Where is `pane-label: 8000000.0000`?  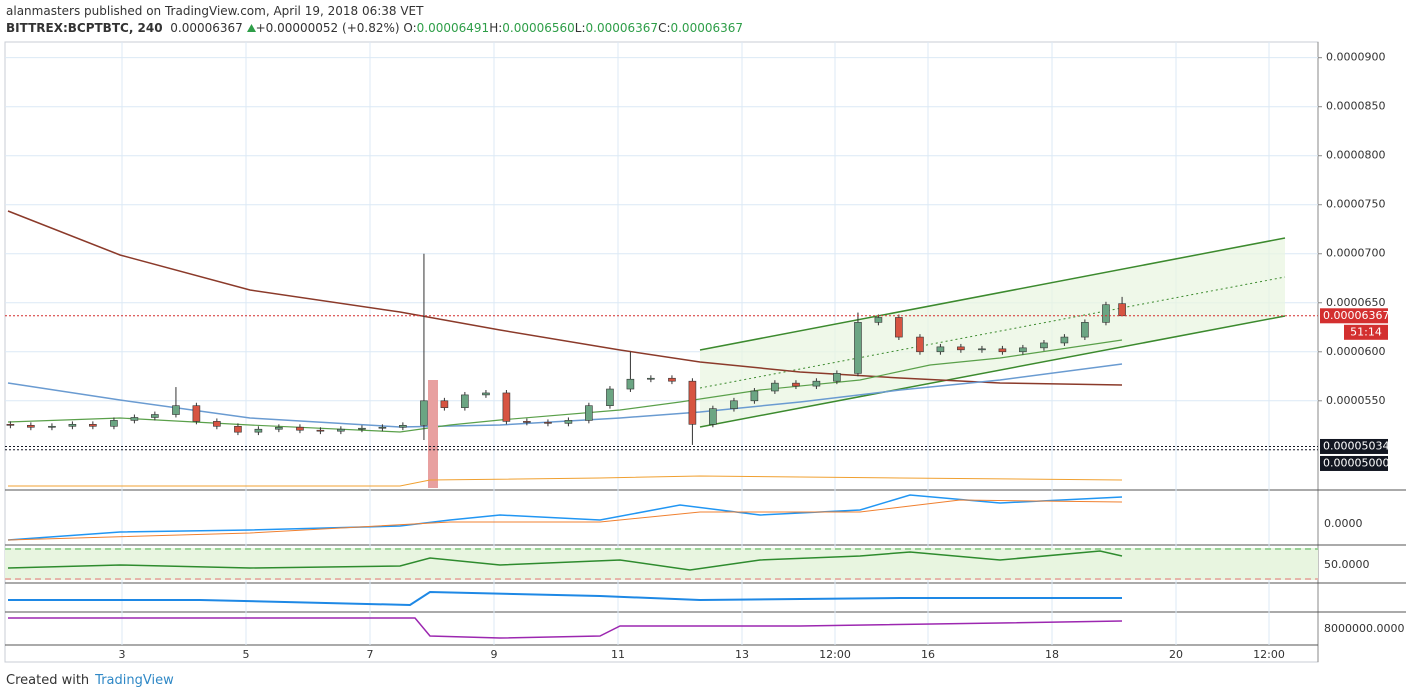 pane-label: 8000000.0000 is located at coordinates (1364, 628).